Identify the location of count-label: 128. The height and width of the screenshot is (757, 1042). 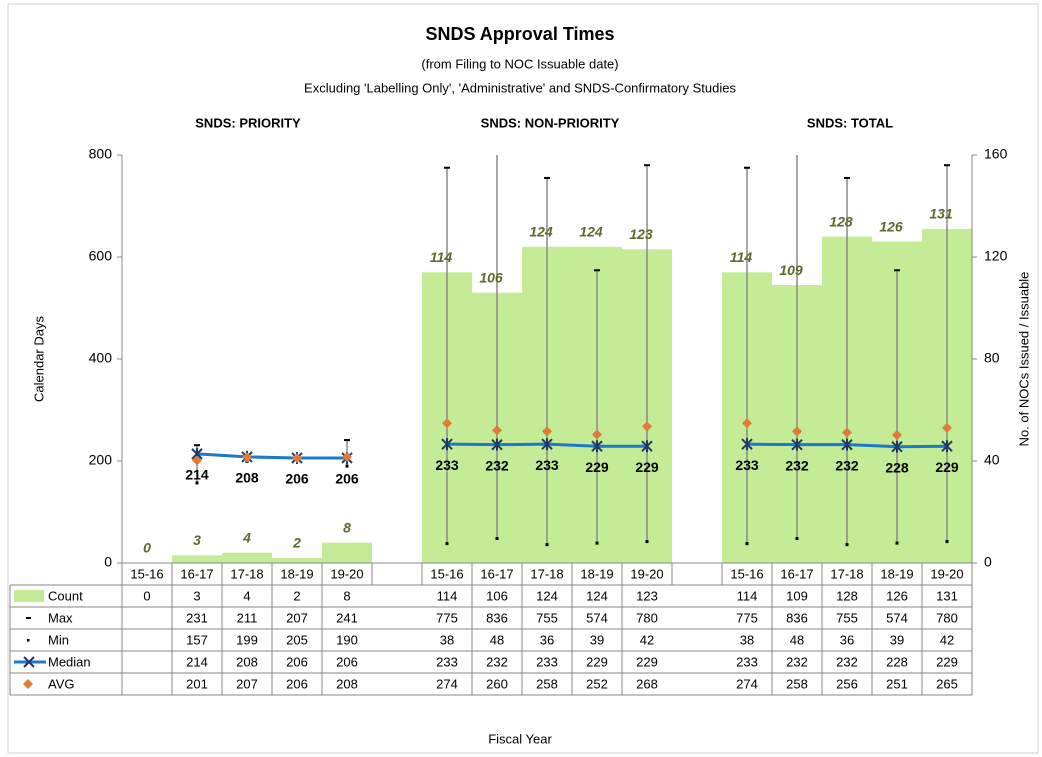
(841, 221).